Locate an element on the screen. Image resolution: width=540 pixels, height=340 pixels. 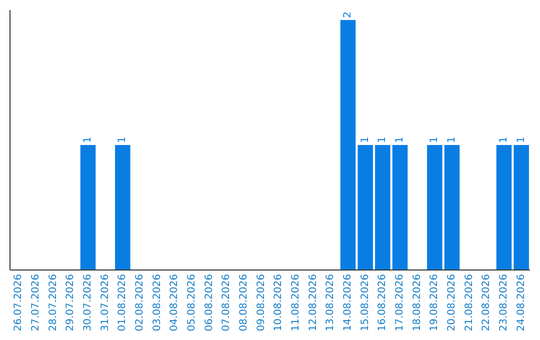
x-tick-label: 09.08.2026 is located at coordinates (261, 303).